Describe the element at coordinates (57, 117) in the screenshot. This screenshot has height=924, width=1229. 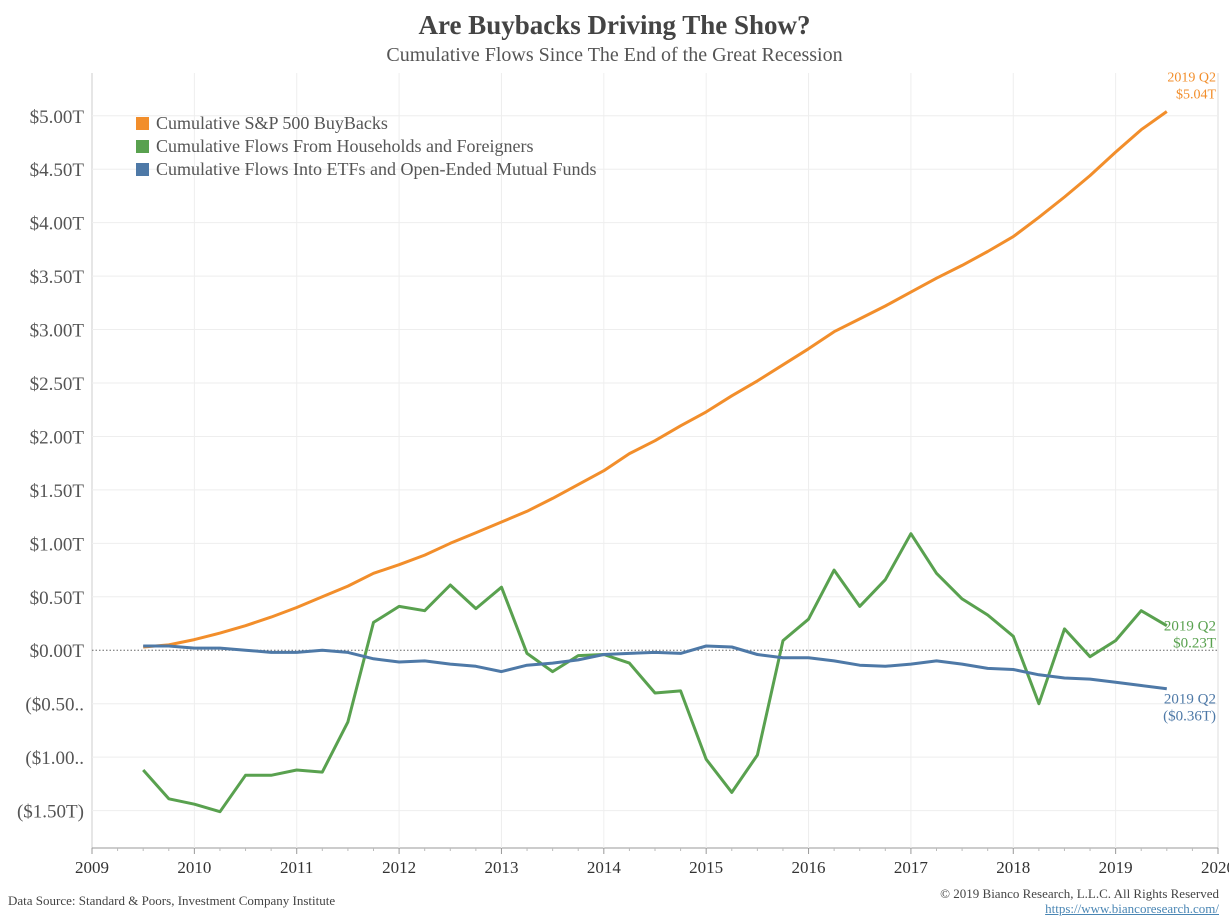
I see `y-tick-label: $5.00T` at that location.